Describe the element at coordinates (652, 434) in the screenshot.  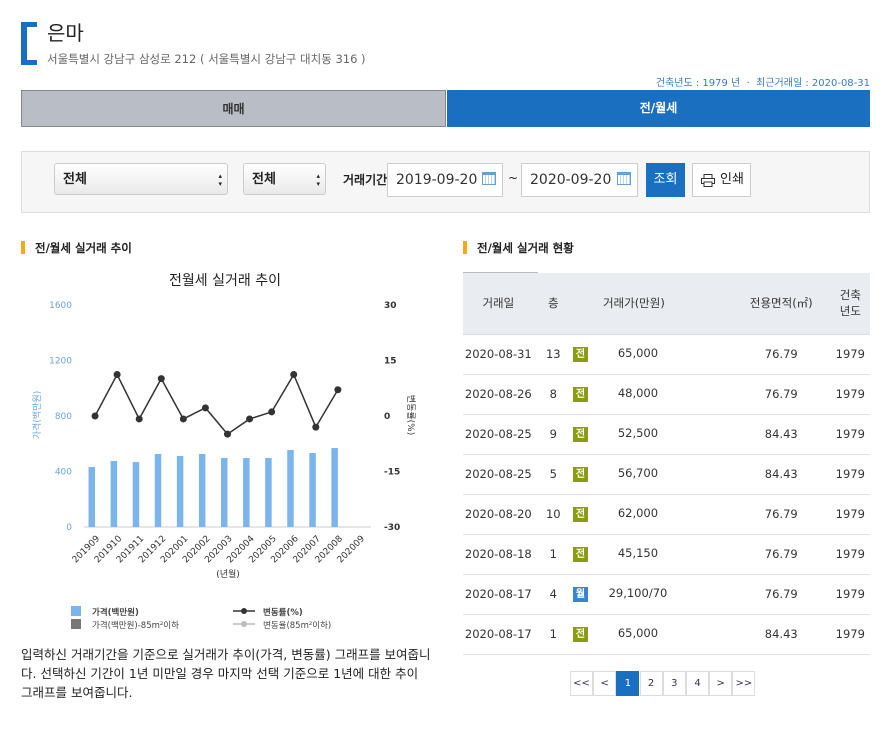
I see `table-cell: 전 52,500` at that location.